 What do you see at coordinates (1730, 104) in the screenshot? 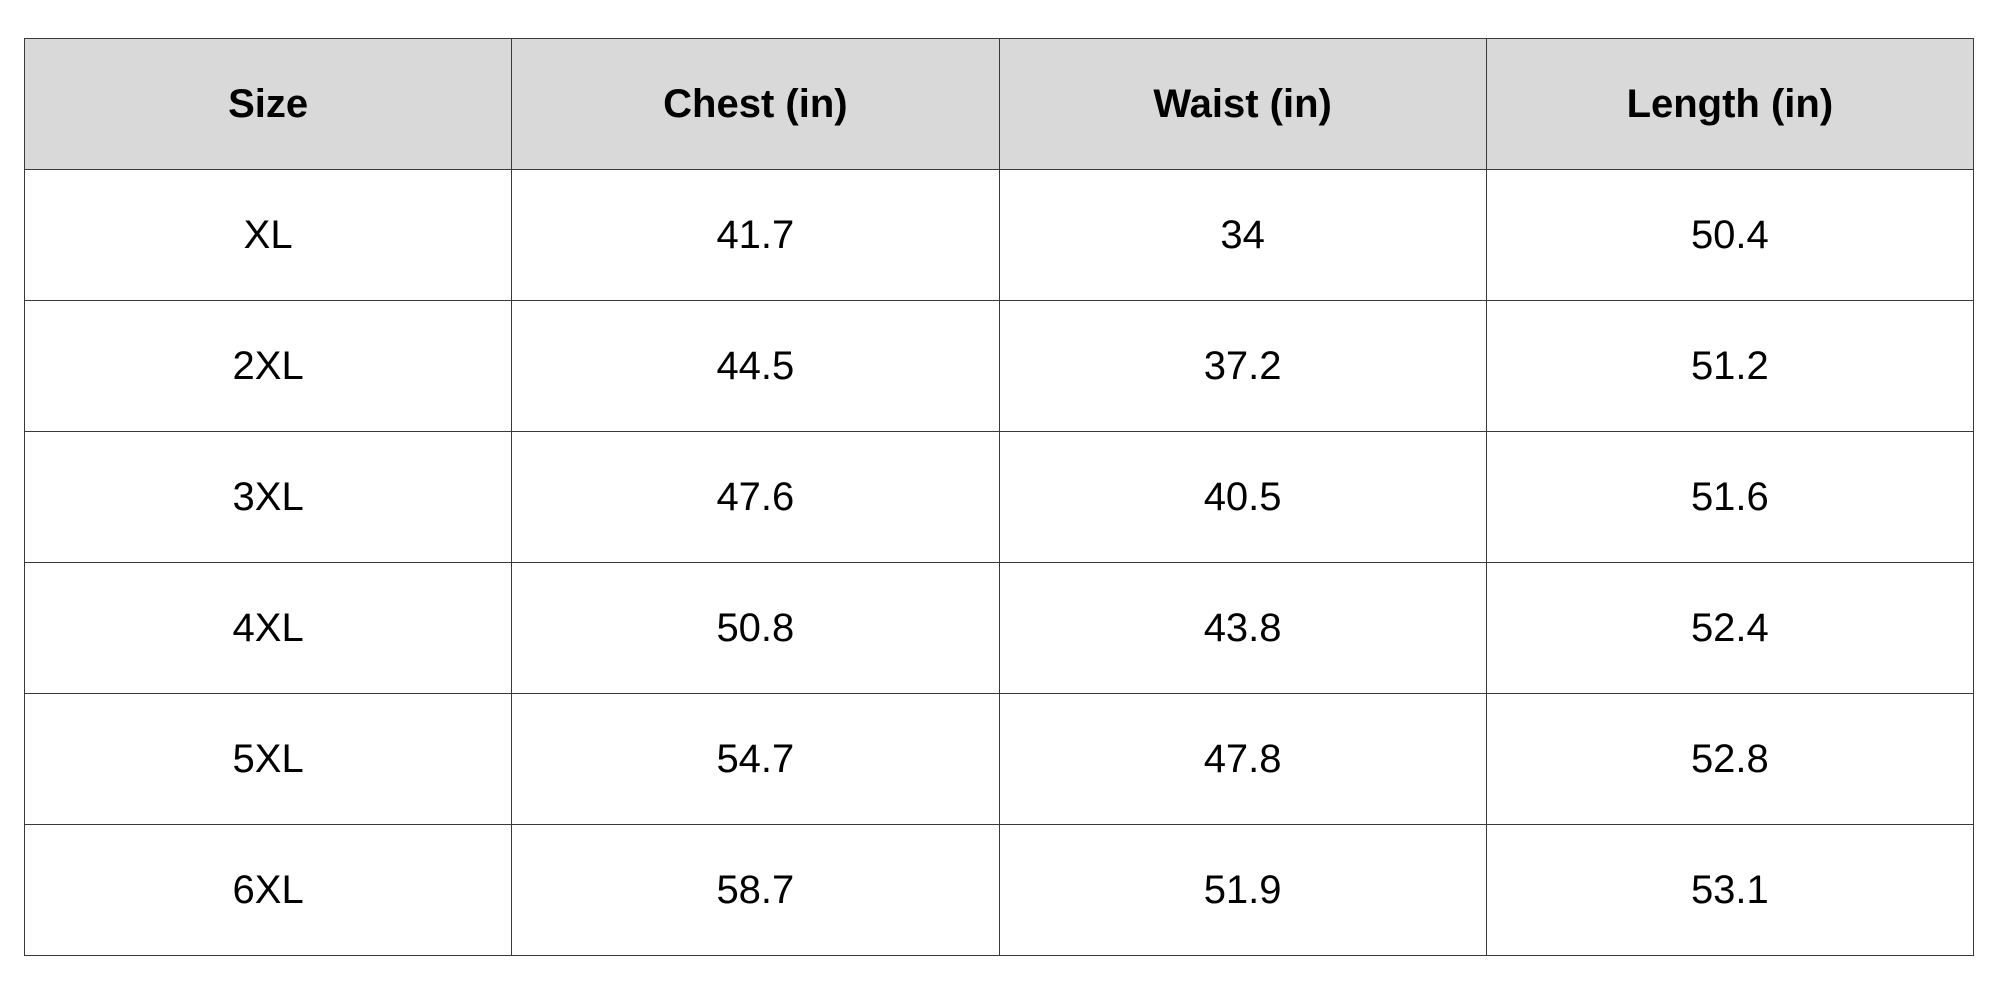
I see `header-length: Length (in)` at bounding box center [1730, 104].